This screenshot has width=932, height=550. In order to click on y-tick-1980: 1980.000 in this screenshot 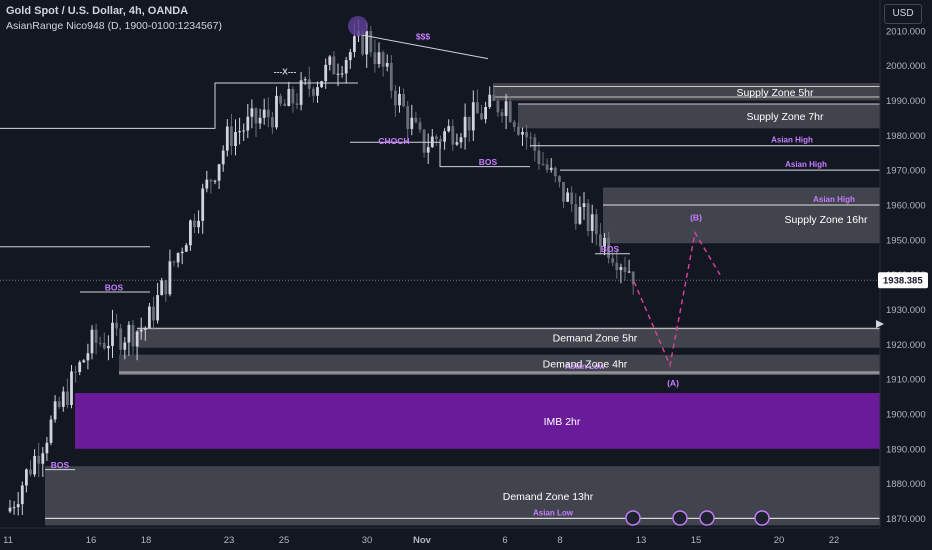, I will do `click(906, 136)`.